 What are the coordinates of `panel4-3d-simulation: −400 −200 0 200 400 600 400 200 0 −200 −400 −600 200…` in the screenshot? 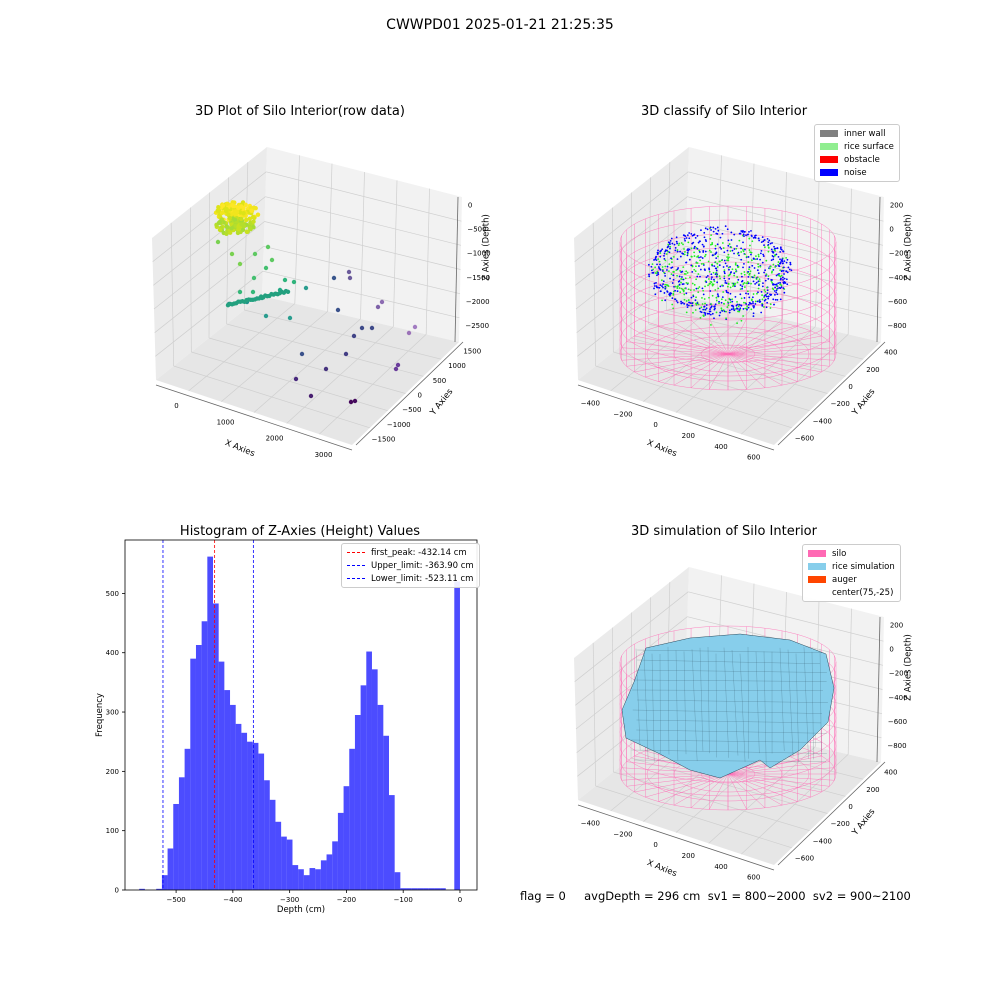 It's located at (744, 724).